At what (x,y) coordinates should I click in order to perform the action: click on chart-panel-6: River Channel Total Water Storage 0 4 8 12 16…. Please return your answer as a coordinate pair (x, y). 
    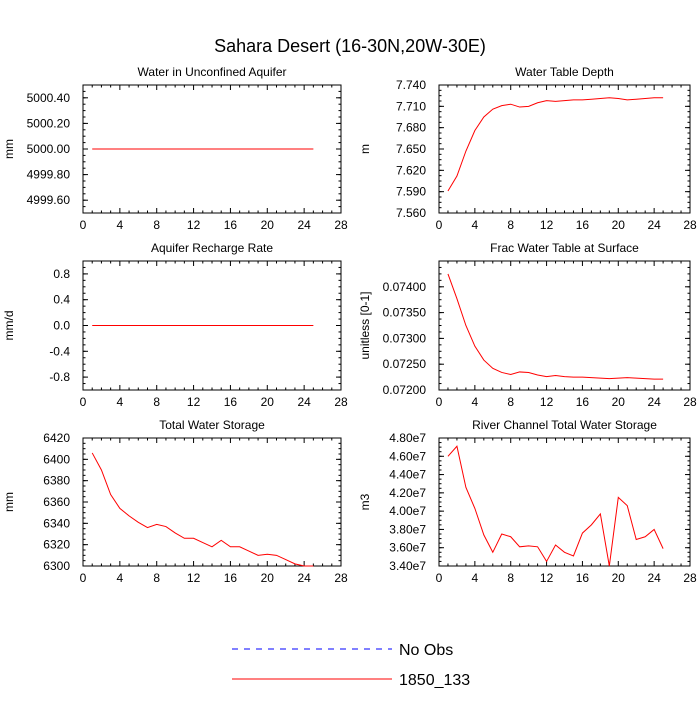
    Looking at the image, I should click on (527, 501).